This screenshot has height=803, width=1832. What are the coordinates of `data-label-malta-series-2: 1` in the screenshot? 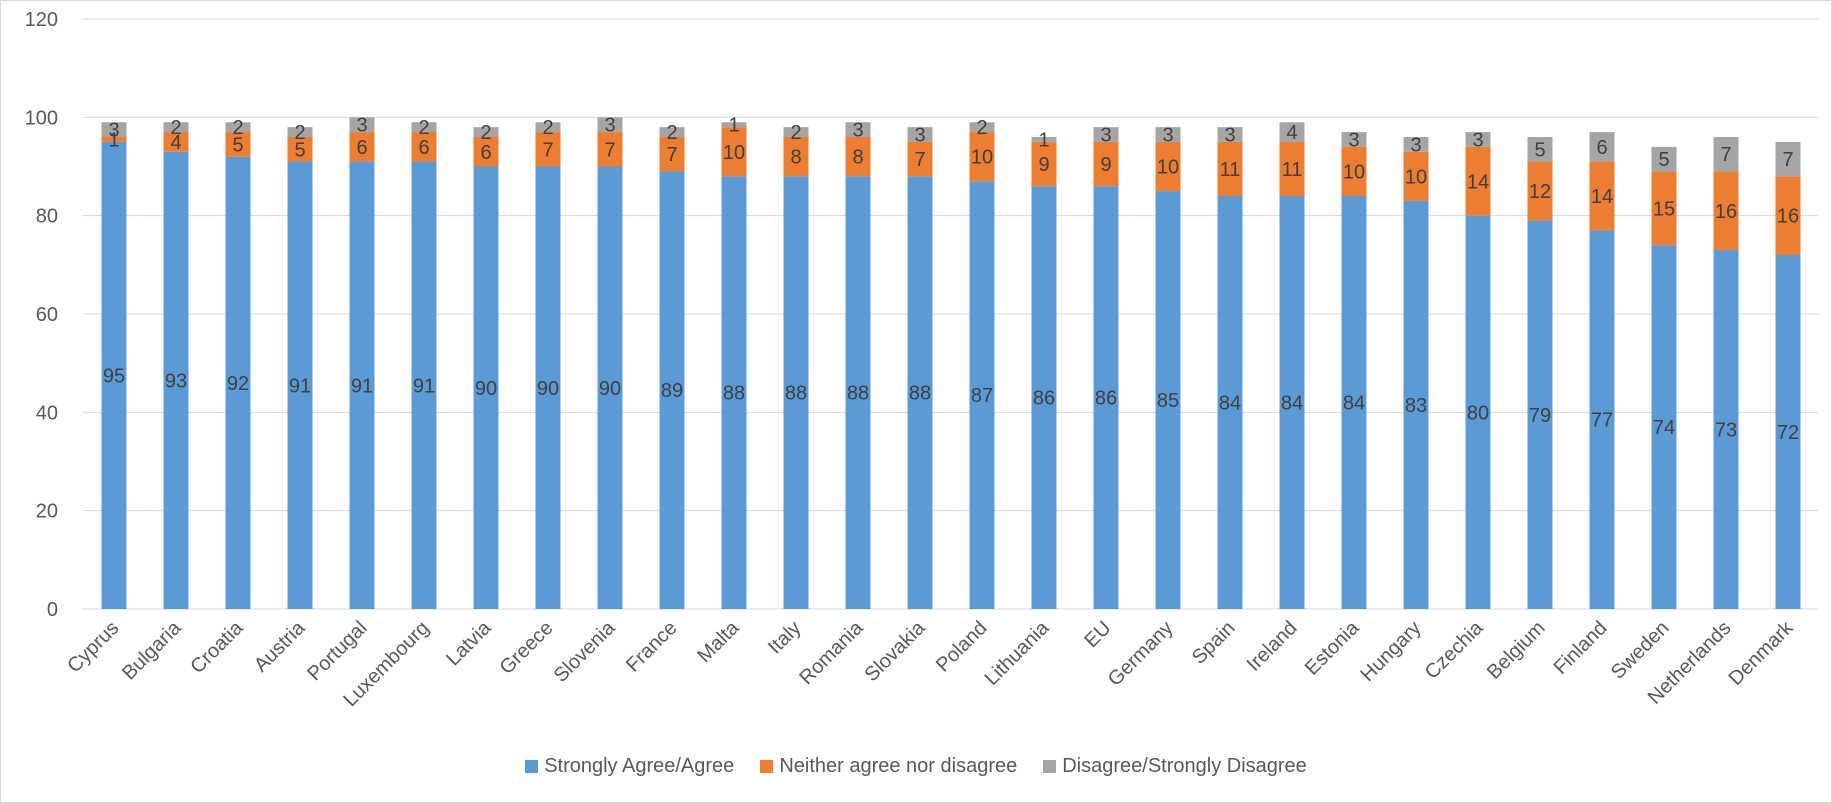 It's located at (733, 126).